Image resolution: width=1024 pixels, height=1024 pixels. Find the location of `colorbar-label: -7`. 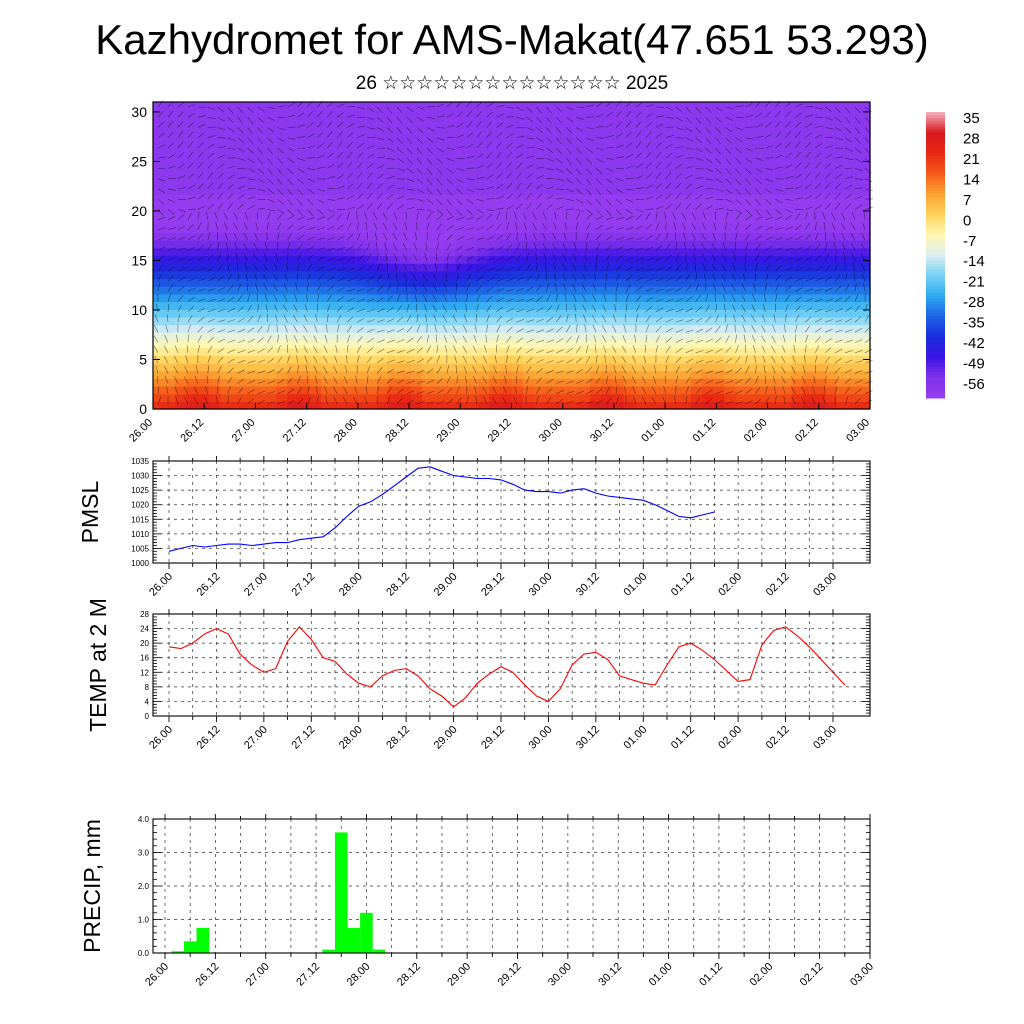

colorbar-label: -7 is located at coordinates (969, 241).